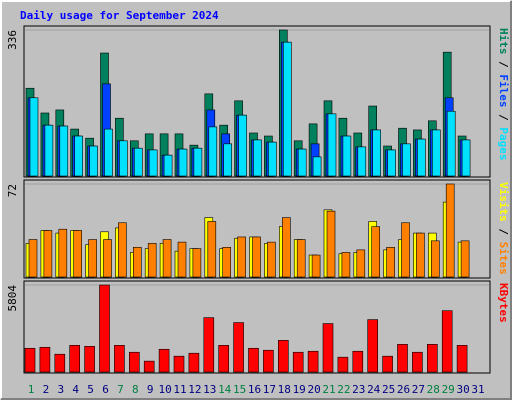  What do you see at coordinates (179, 389) in the screenshot?
I see `x-tick-label: 11` at bounding box center [179, 389].